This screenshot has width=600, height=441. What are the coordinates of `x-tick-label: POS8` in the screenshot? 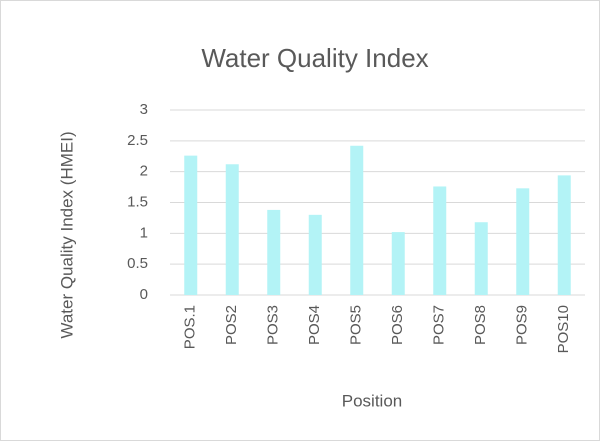 It's located at (480, 325).